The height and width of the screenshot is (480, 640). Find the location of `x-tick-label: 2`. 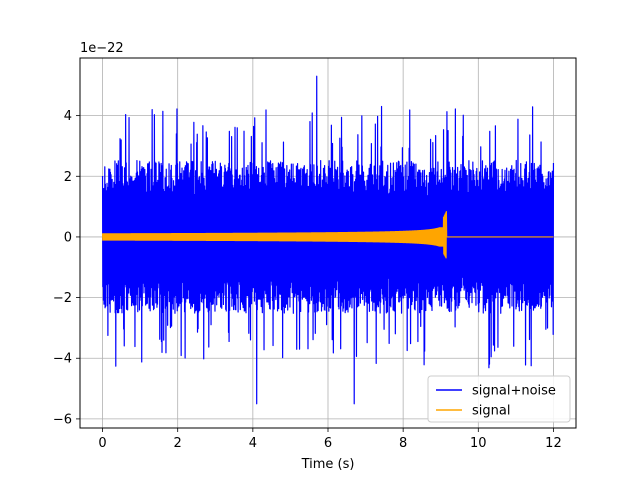

x-tick-label: 2 is located at coordinates (178, 443).